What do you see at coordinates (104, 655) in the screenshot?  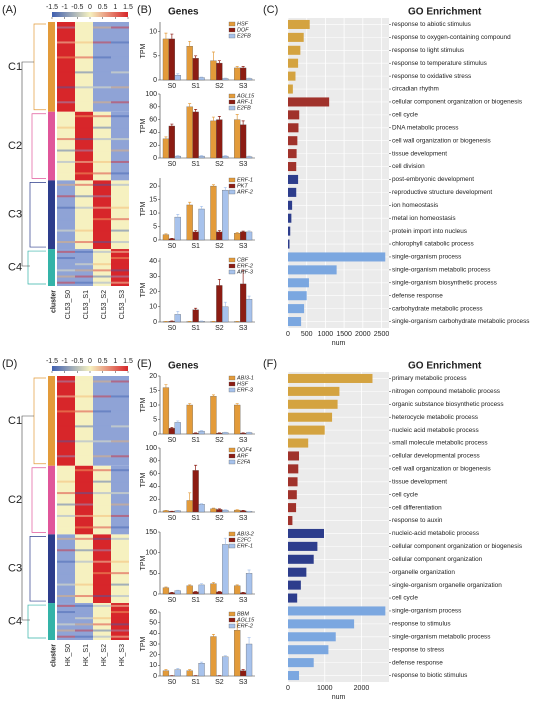 I see `column-label: HK_S2` at bounding box center [104, 655].